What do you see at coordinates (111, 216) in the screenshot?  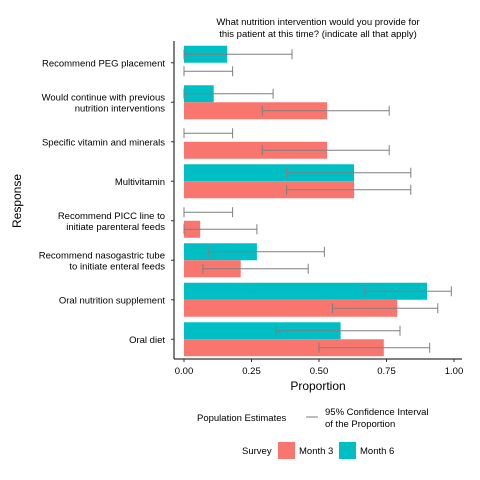 I see `y-tick-label: Recommend PICC line to` at bounding box center [111, 216].